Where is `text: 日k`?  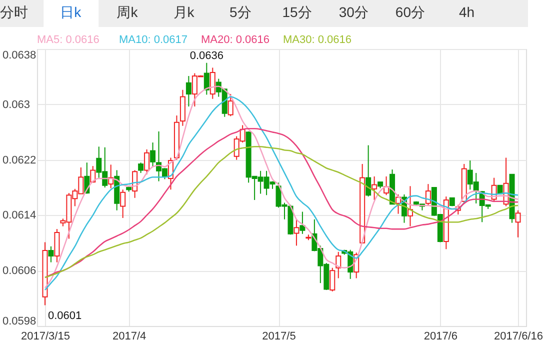 text: 日k is located at coordinates (71, 12).